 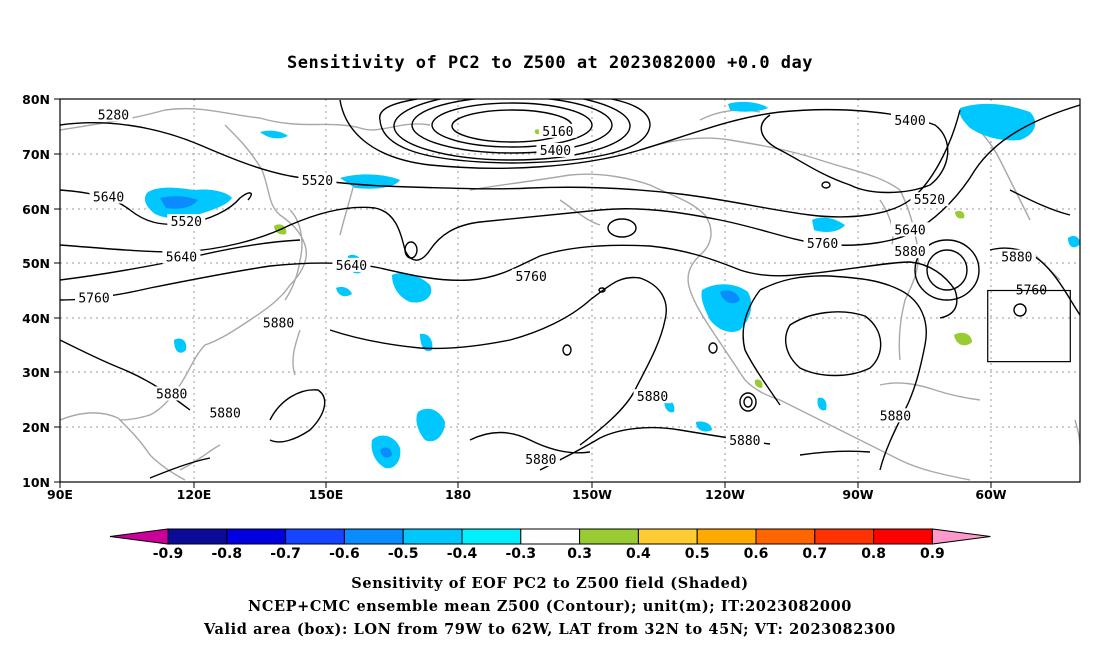 What do you see at coordinates (194, 494) in the screenshot?
I see `lon-tick-label: 120E` at bounding box center [194, 494].